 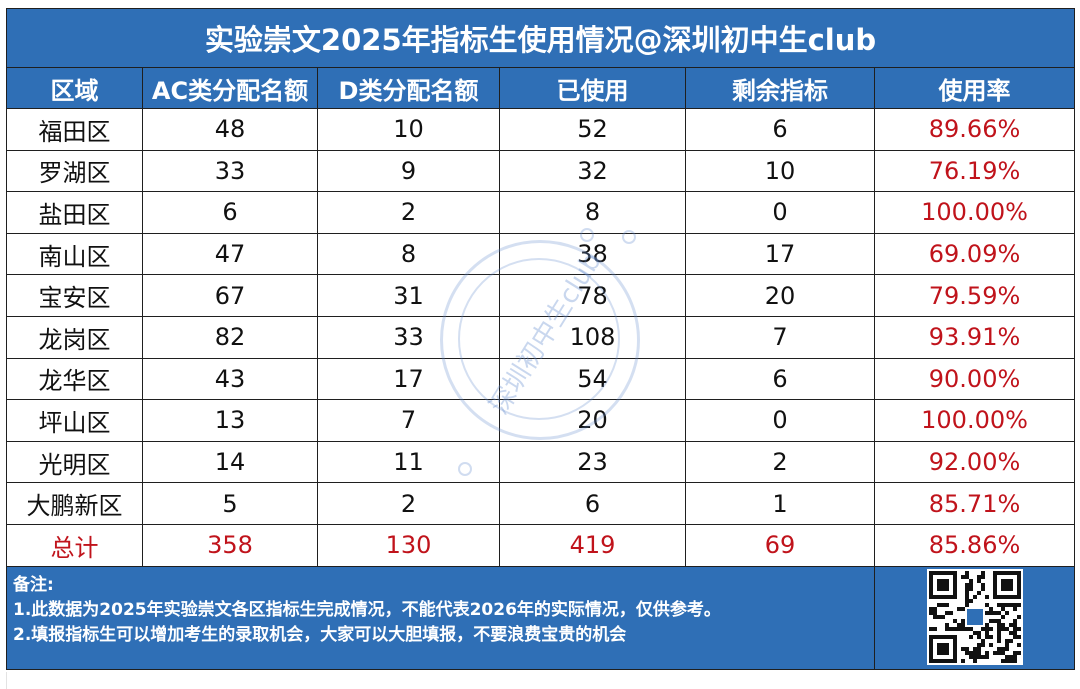 What do you see at coordinates (74, 379) in the screenshot?
I see `cell-region: 龙华区` at bounding box center [74, 379].